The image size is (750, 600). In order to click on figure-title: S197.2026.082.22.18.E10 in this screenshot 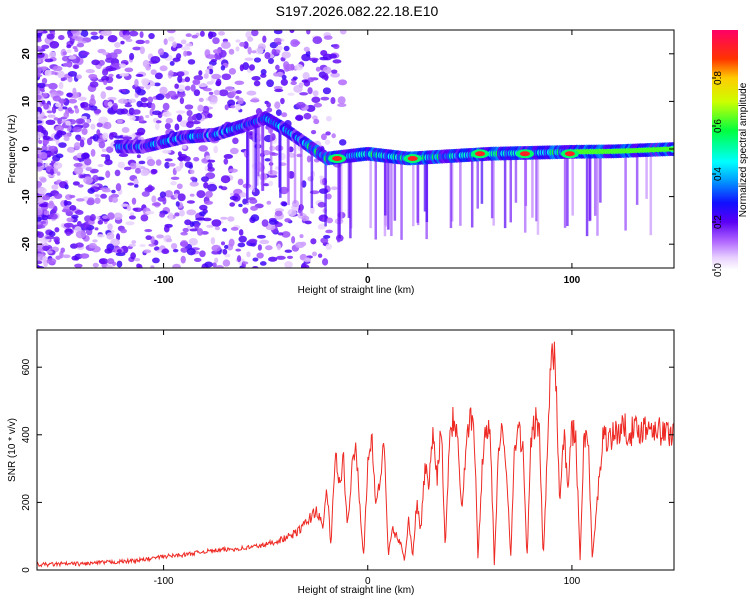, I will do `click(357, 11)`.